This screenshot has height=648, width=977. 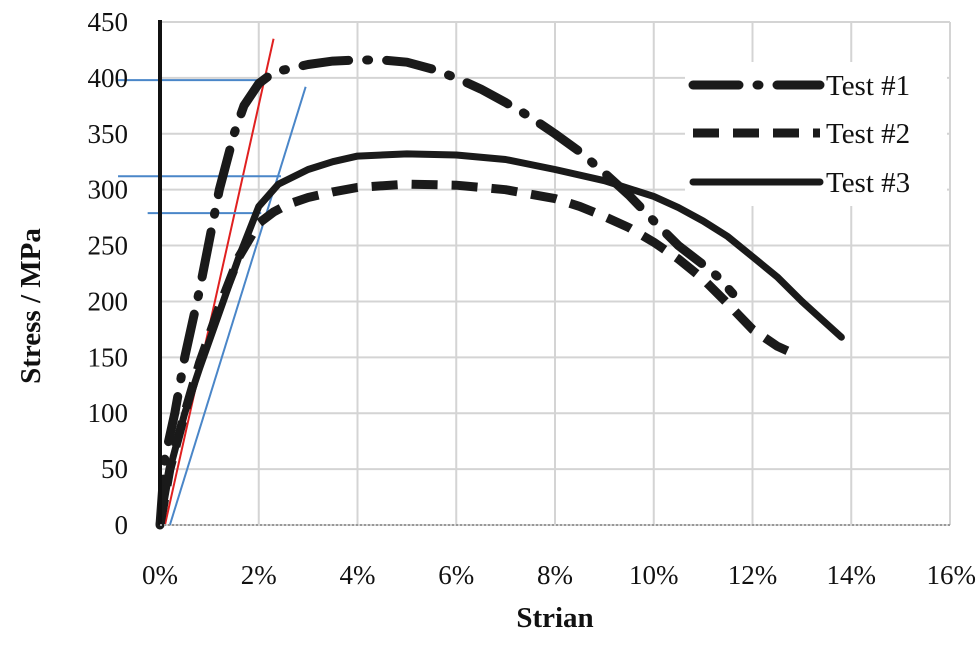 I want to click on annotation-lines, so click(x=212, y=282).